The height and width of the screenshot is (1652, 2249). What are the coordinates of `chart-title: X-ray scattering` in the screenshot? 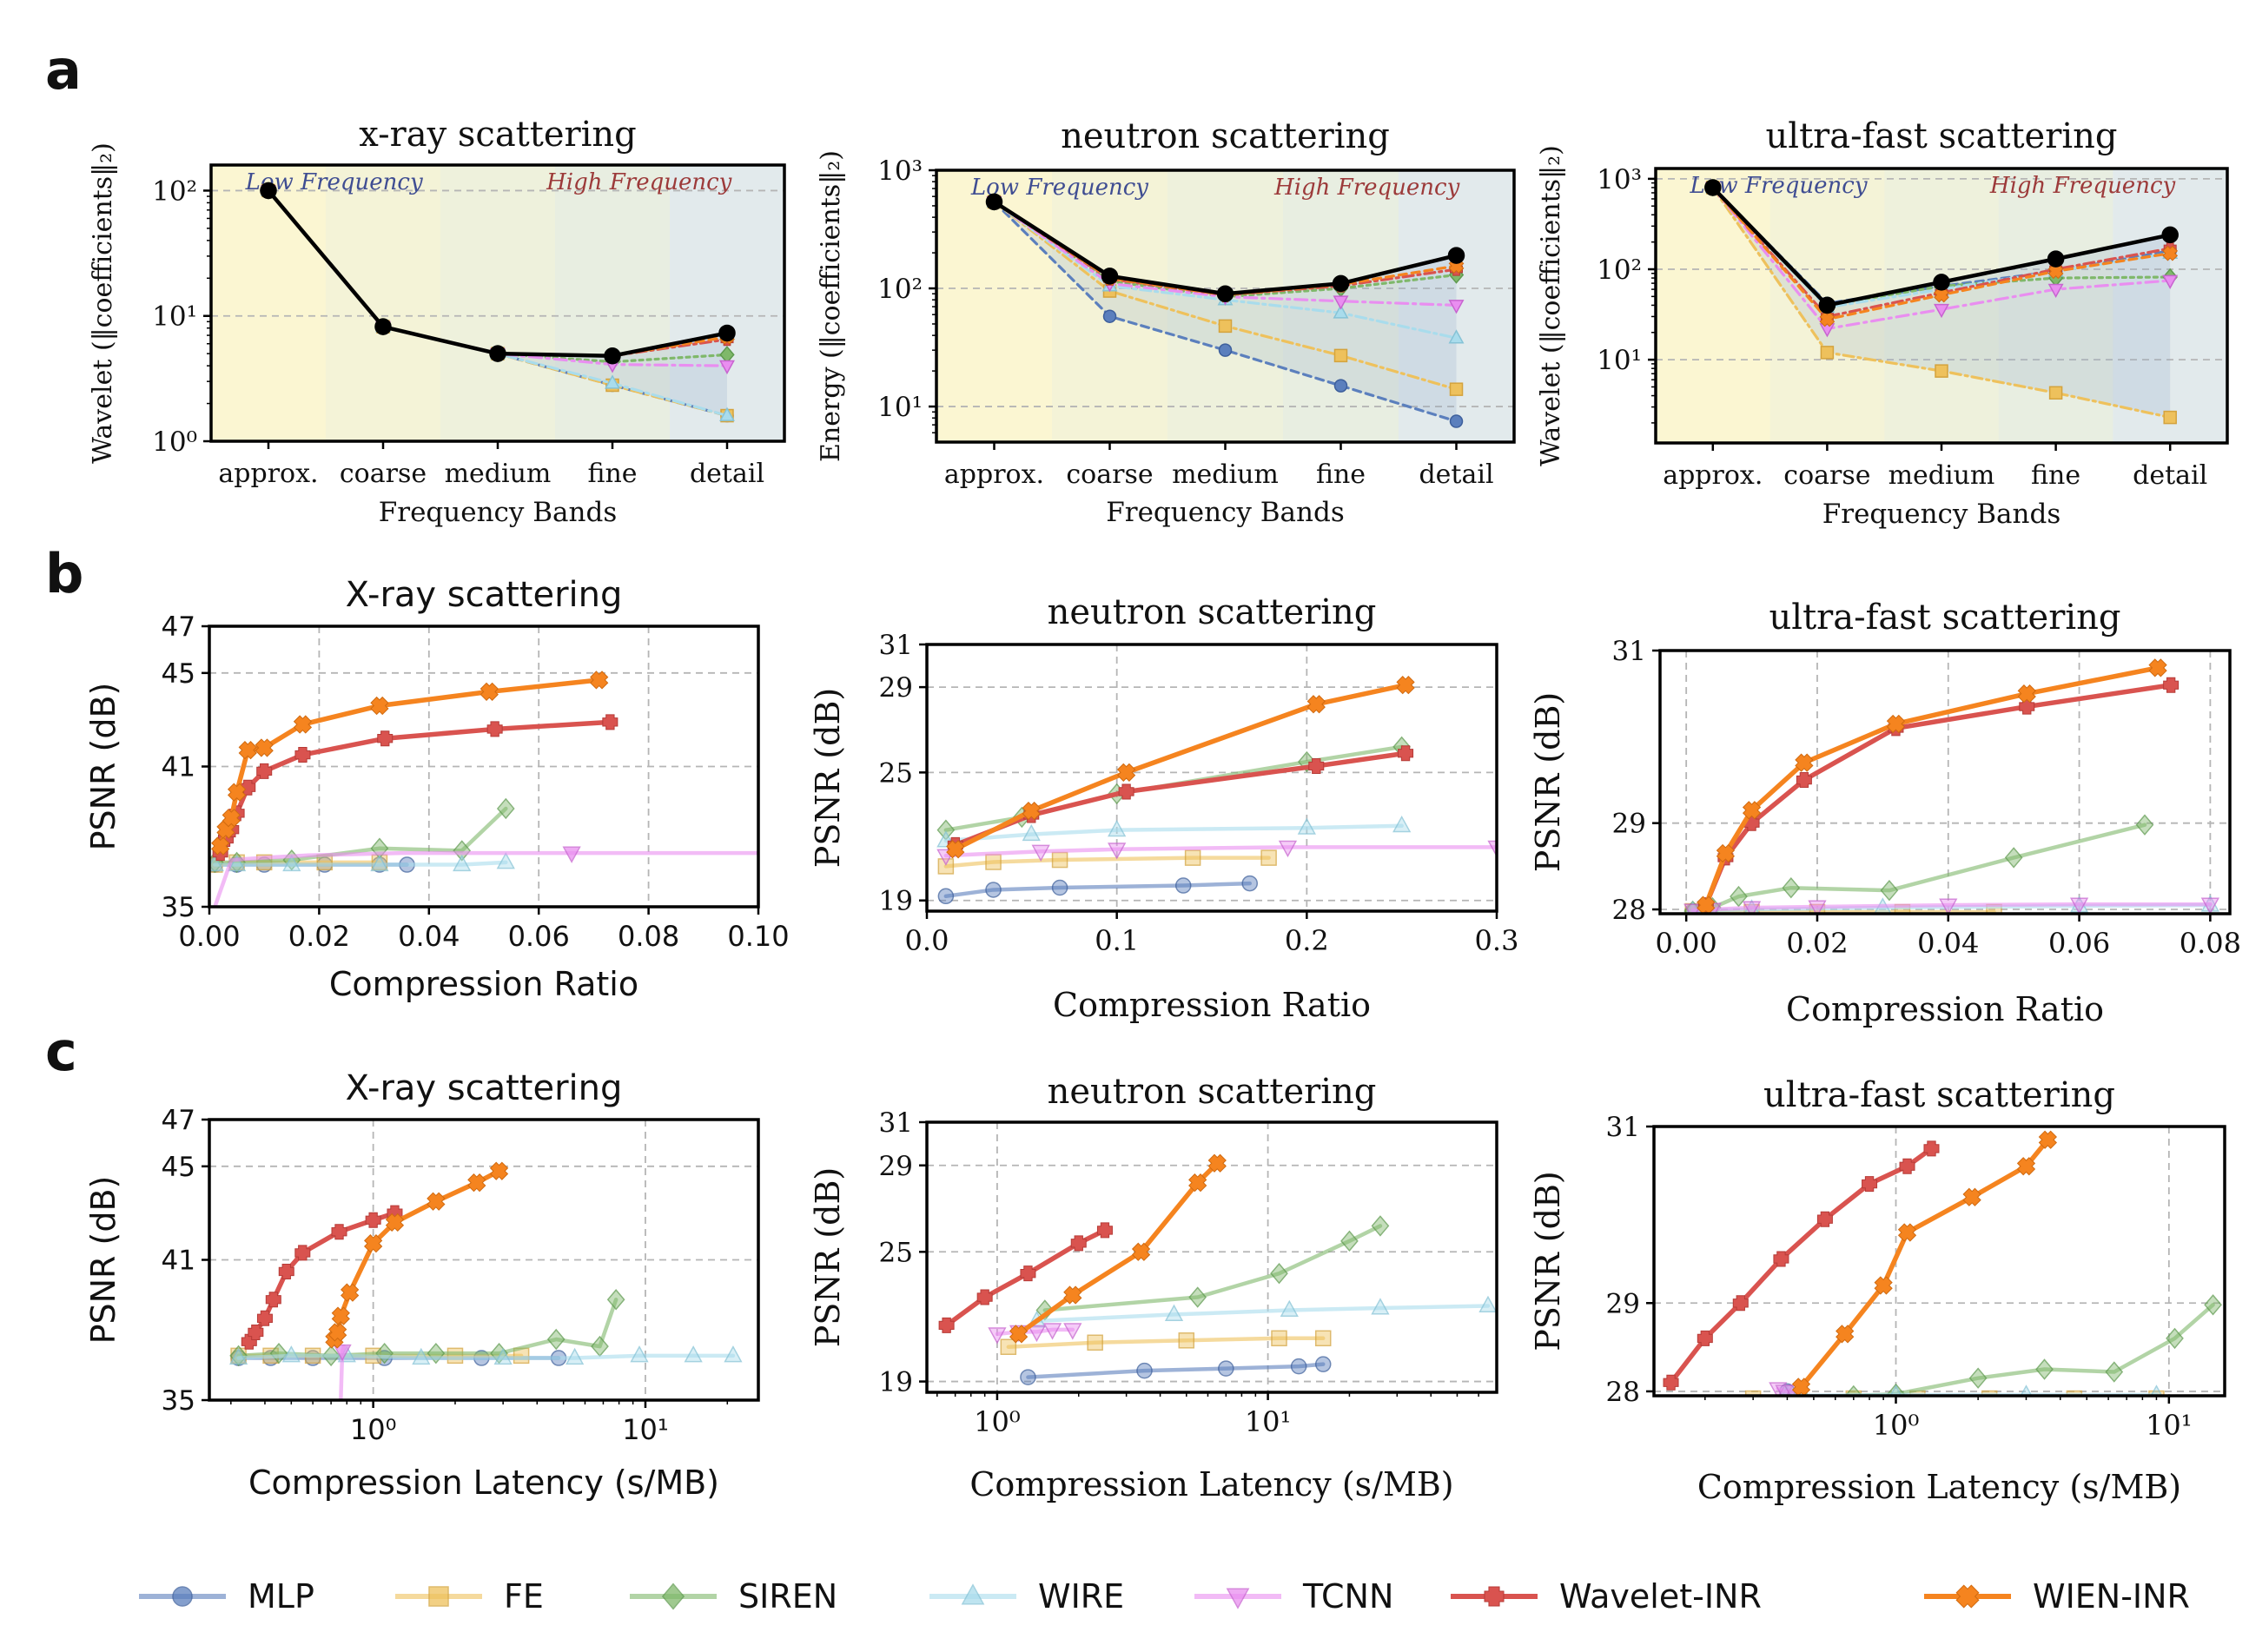 It's located at (484, 595).